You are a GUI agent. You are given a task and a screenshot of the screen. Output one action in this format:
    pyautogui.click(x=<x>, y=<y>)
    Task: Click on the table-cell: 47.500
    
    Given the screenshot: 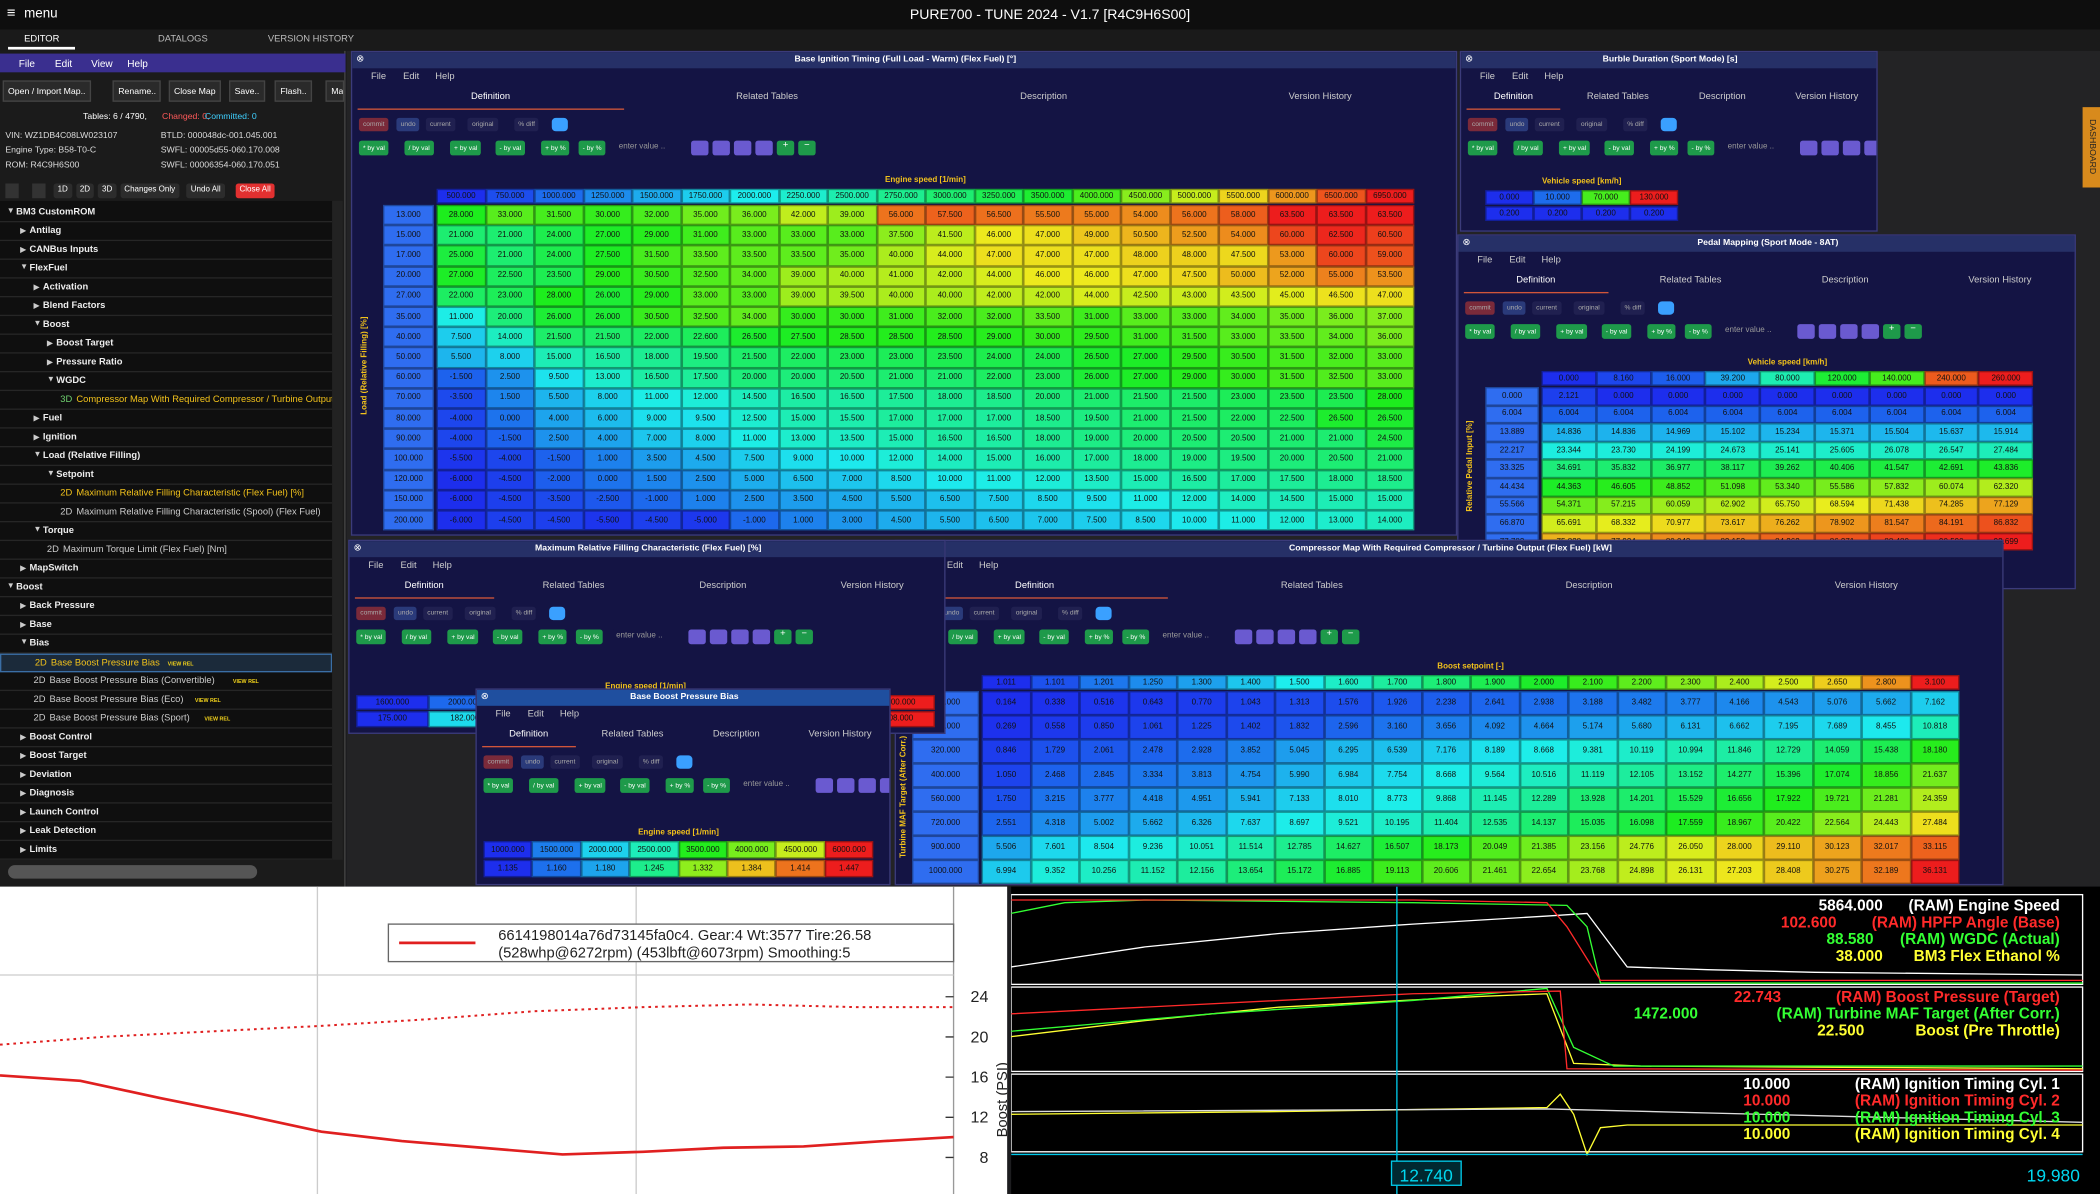 What is the action you would take?
    pyautogui.click(x=1243, y=255)
    